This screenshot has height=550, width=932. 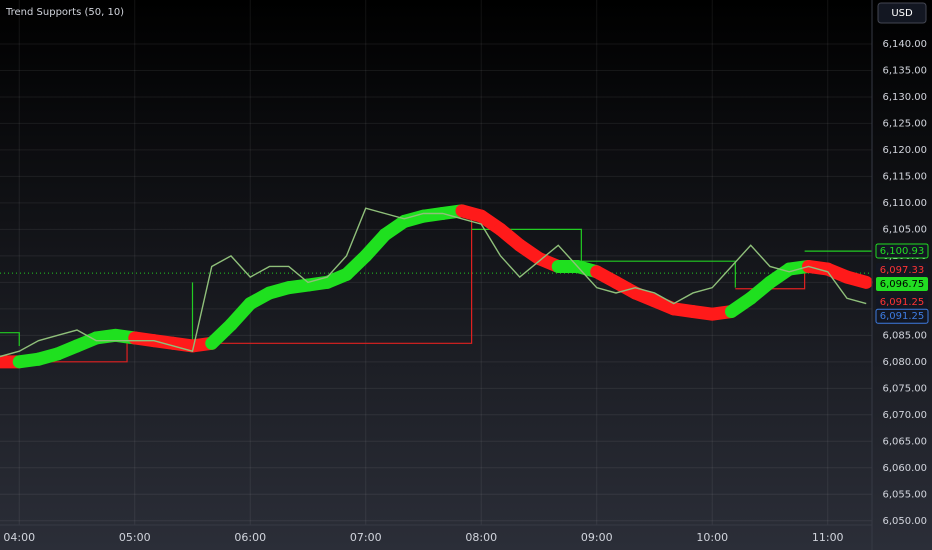 I want to click on y-tick-label: 6,080.00, so click(x=904, y=362).